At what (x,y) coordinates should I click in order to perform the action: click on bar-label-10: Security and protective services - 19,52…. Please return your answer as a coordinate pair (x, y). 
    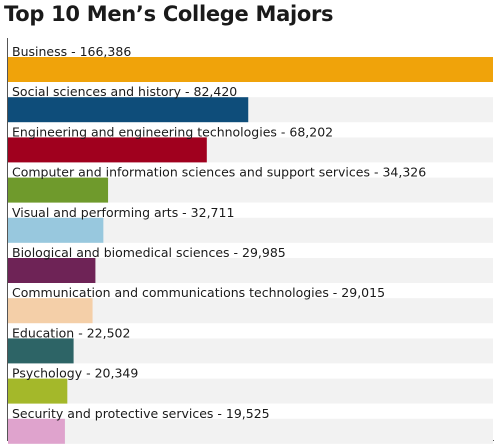
    Looking at the image, I should click on (141, 413).